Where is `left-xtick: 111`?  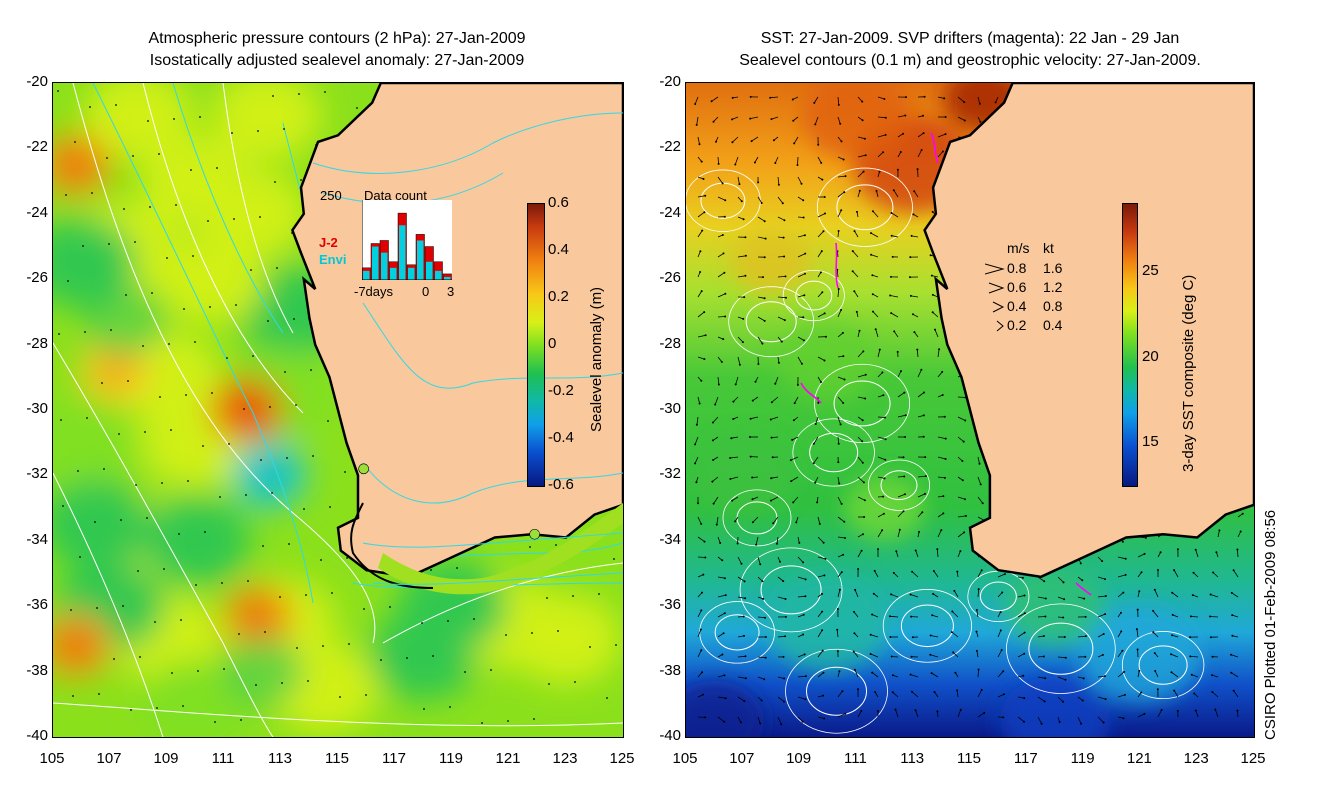
left-xtick: 111 is located at coordinates (223, 758).